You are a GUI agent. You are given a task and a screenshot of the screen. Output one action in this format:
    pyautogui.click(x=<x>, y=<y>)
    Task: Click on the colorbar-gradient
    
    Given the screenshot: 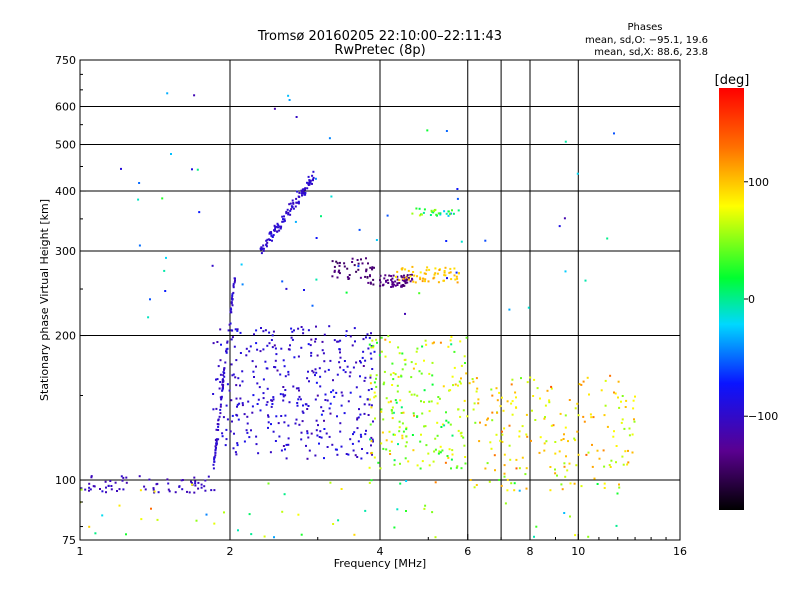 What is the action you would take?
    pyautogui.click(x=731, y=299)
    